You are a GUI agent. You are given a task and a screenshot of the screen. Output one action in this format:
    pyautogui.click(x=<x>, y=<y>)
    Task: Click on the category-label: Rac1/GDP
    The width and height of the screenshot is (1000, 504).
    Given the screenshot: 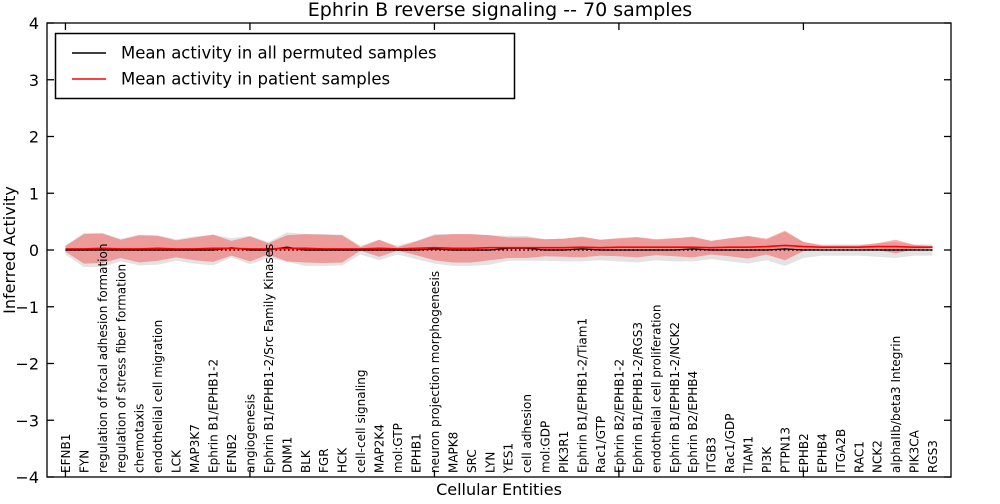 What is the action you would take?
    pyautogui.click(x=730, y=443)
    